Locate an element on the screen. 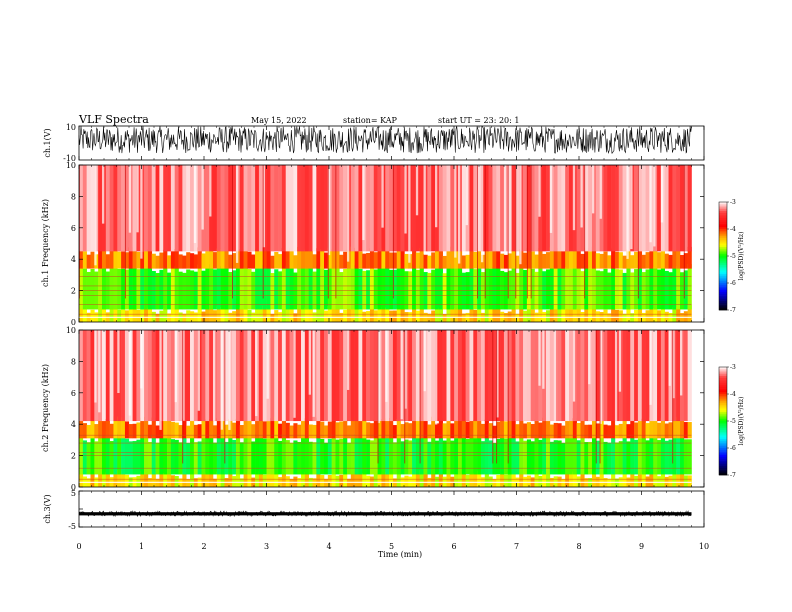 The width and height of the screenshot is (792, 612). spectrogram-ytick-label: 8 is located at coordinates (73, 196).